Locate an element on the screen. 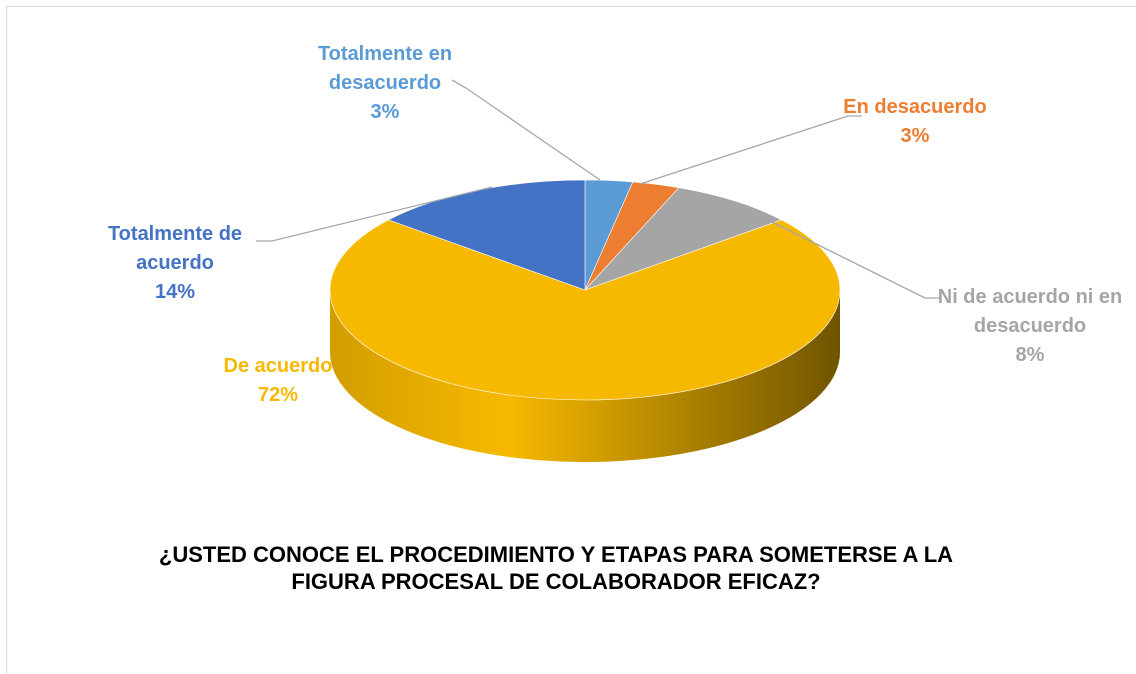  data-label: Ni de acuerdo ni en desacuerdo 8% is located at coordinates (1030, 326).